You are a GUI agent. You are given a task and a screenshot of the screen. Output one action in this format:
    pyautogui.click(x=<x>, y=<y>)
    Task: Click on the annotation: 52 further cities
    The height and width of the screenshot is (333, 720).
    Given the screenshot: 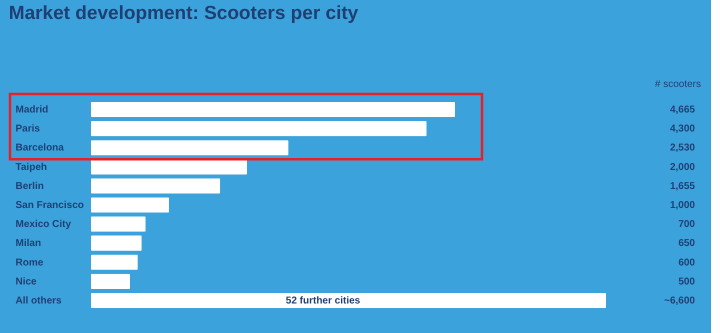 What is the action you would take?
    pyautogui.click(x=323, y=300)
    